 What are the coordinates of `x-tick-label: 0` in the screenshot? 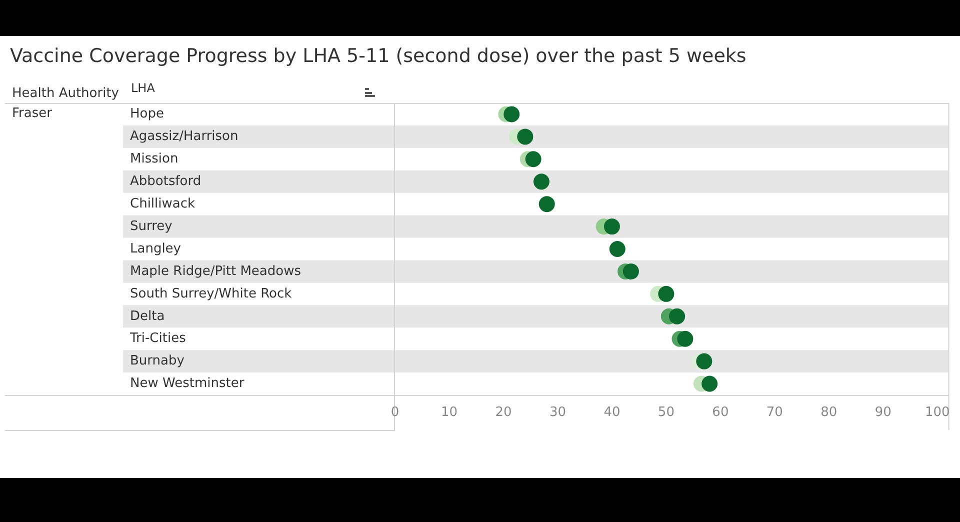 It's located at (395, 412).